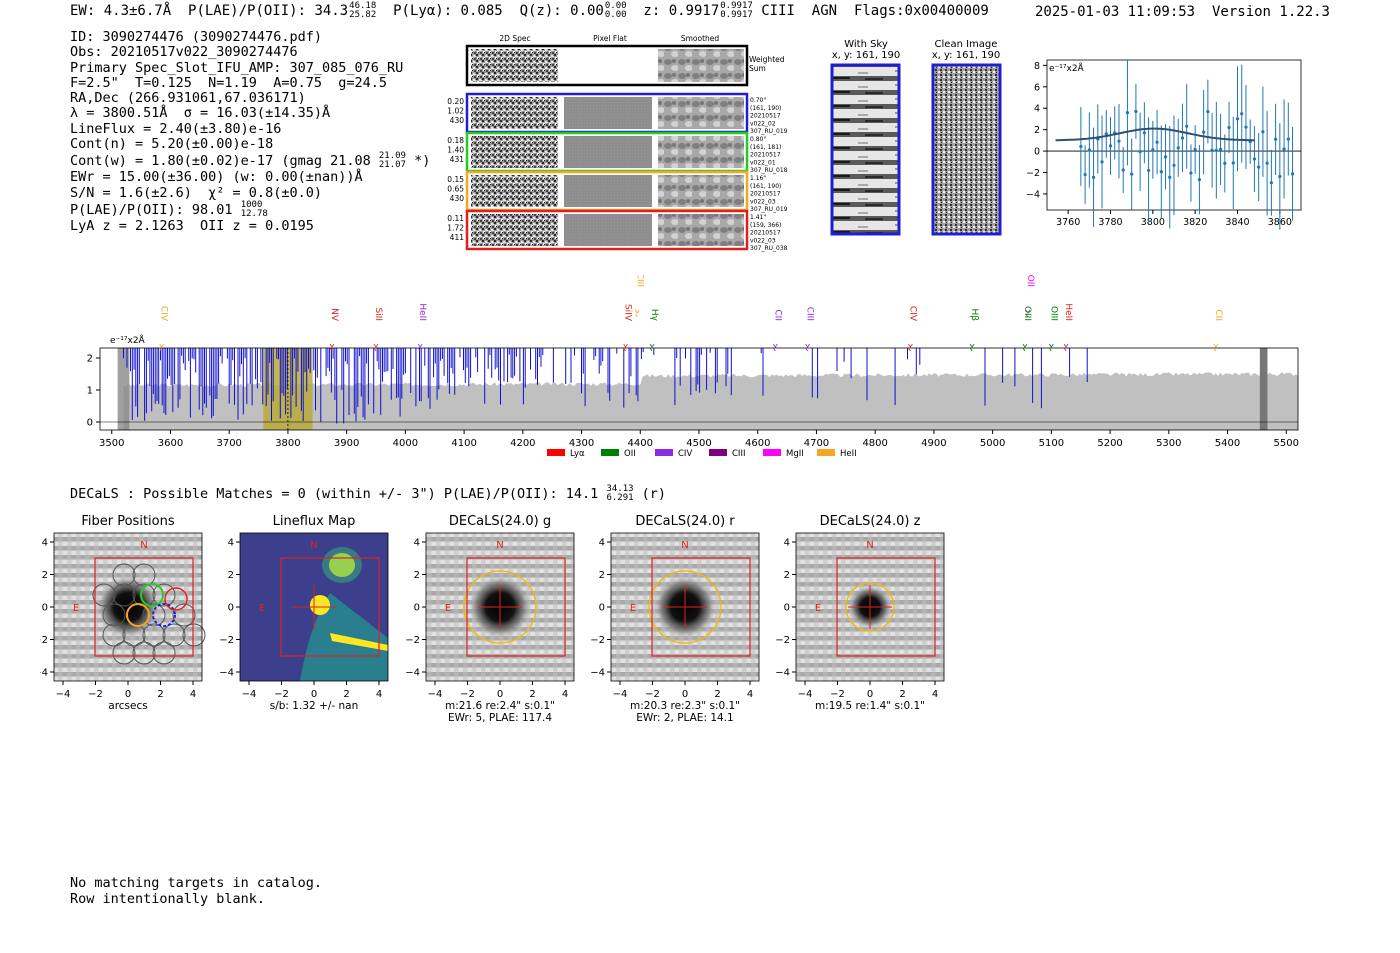 Image resolution: width=1400 pixels, height=953 pixels. I want to click on spectrum-line-label: HeII, so click(422, 312).